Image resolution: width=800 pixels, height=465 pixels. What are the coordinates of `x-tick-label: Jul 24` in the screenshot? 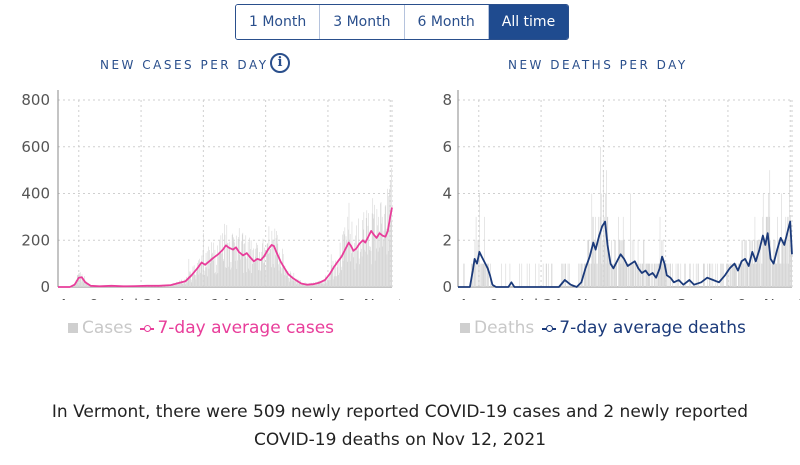 It's located at (540, 298).